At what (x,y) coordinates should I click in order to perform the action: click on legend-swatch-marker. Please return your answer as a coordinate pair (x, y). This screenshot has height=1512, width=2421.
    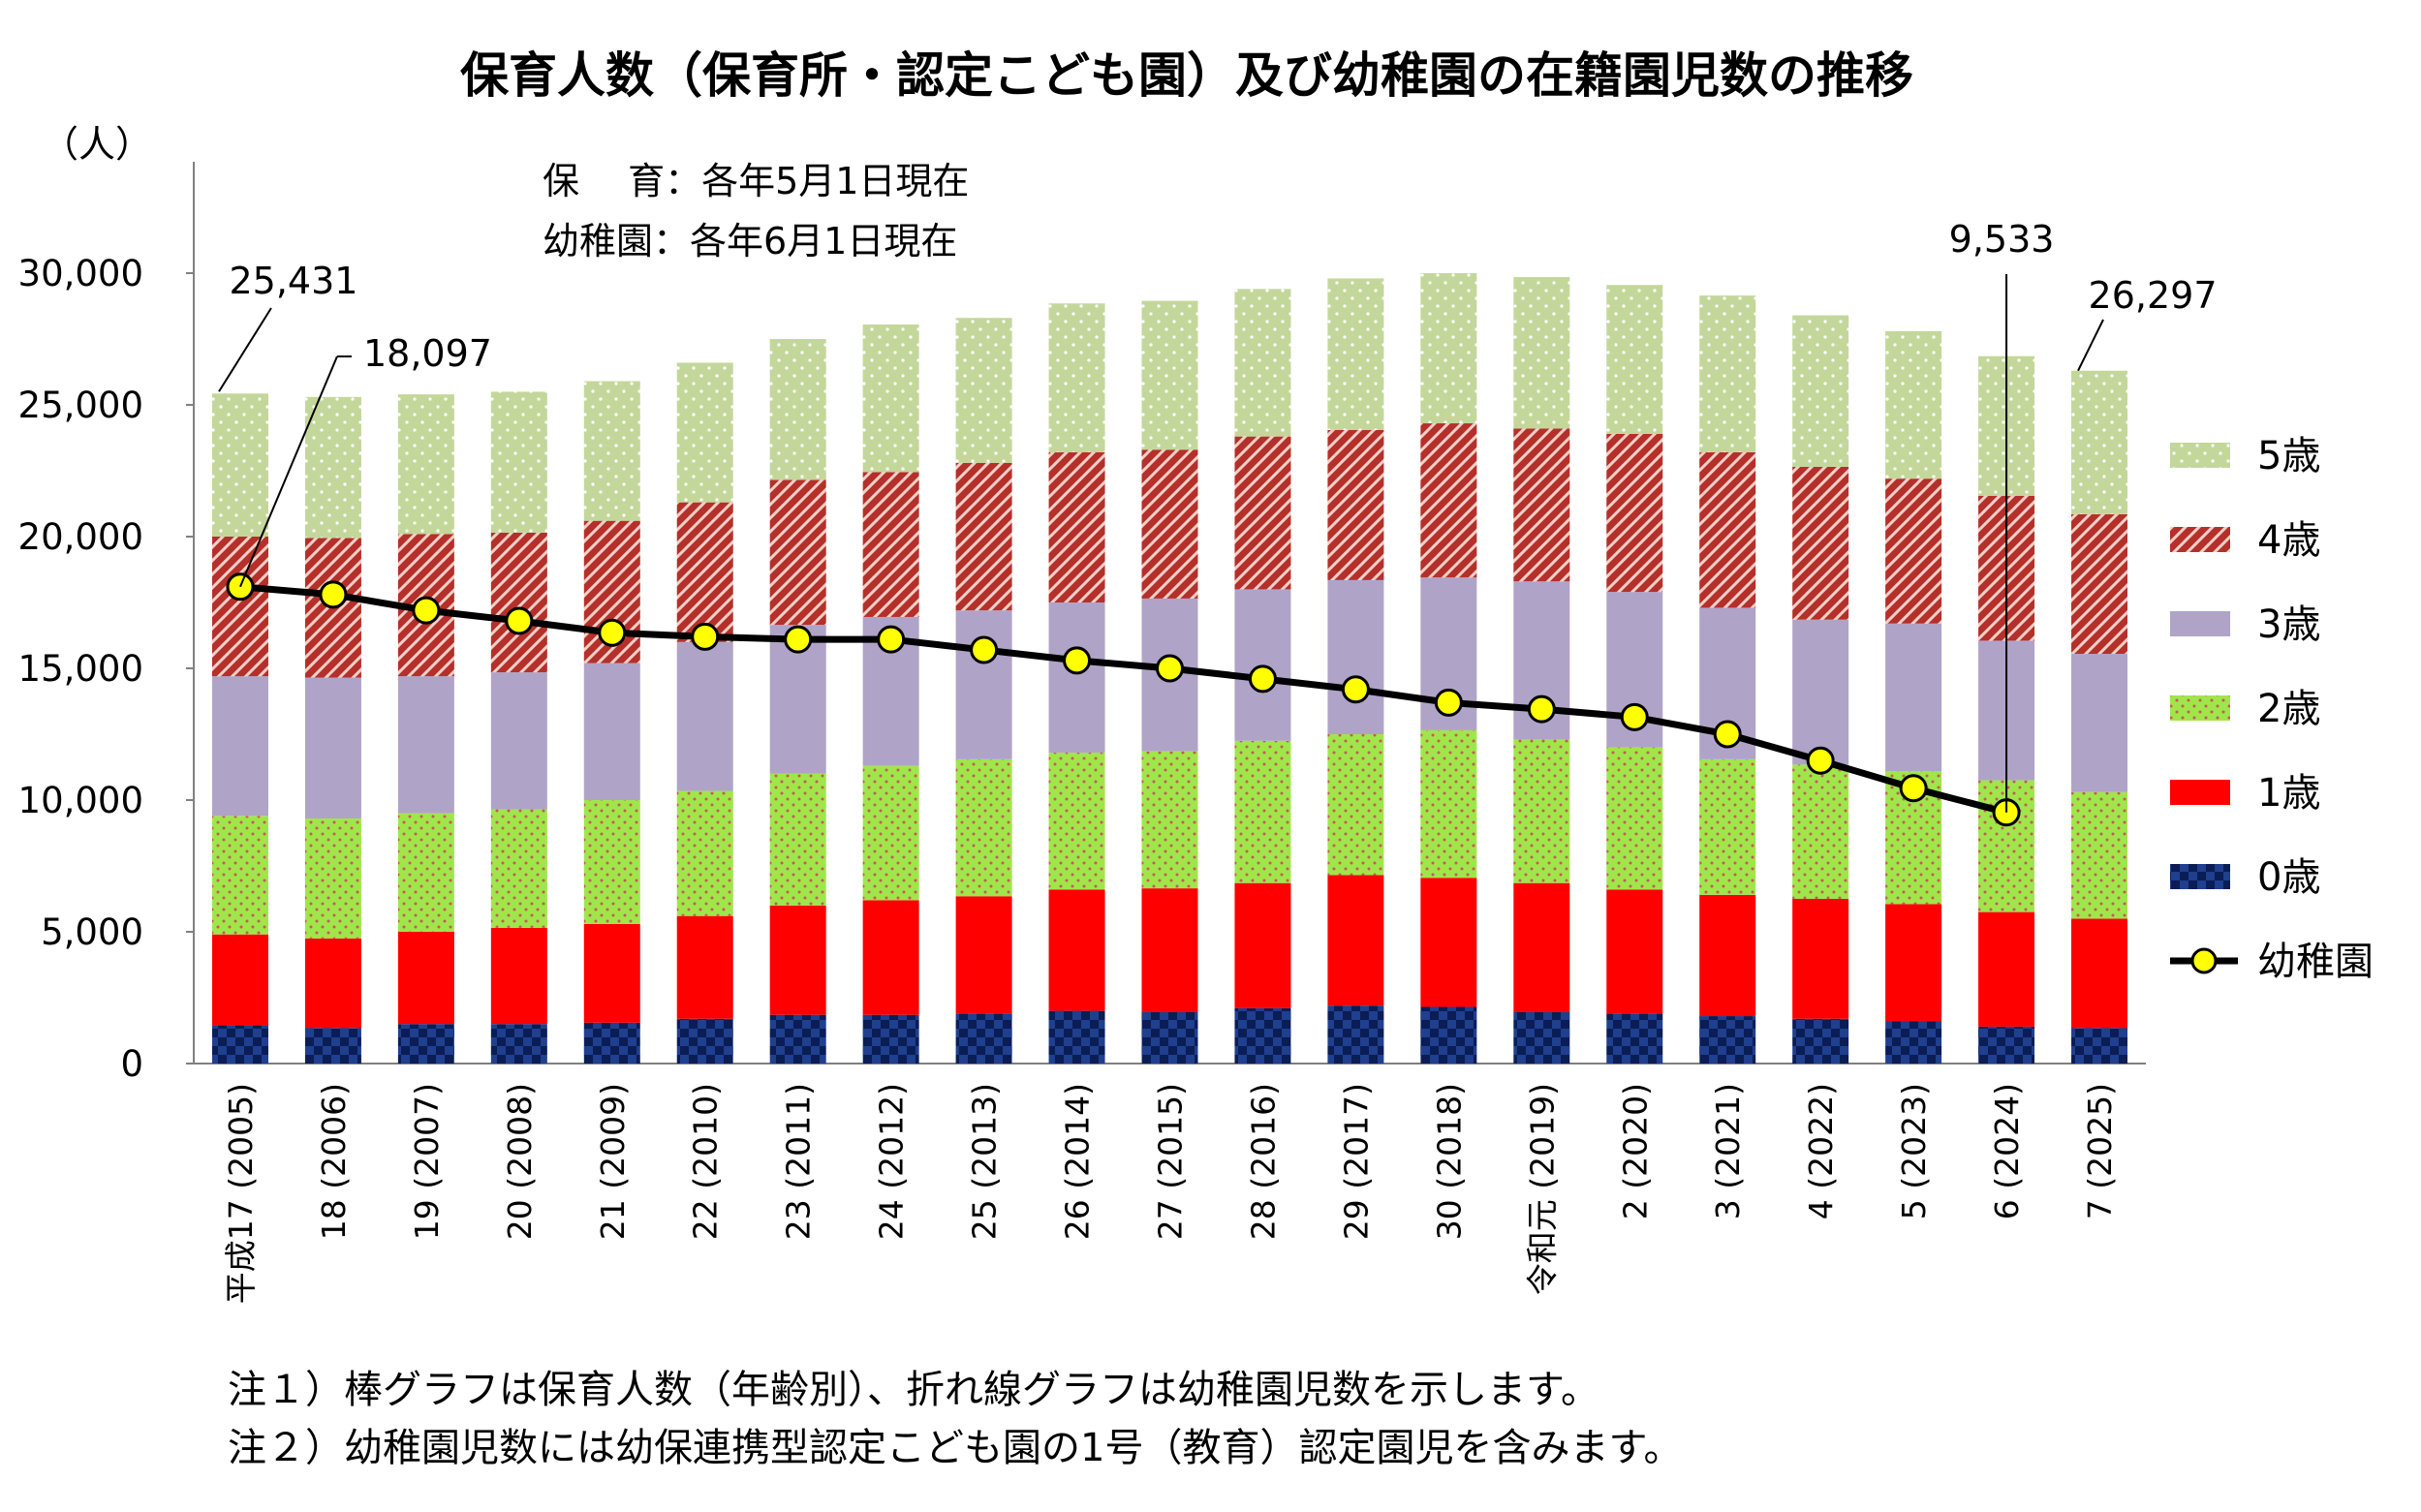
    Looking at the image, I should click on (2204, 961).